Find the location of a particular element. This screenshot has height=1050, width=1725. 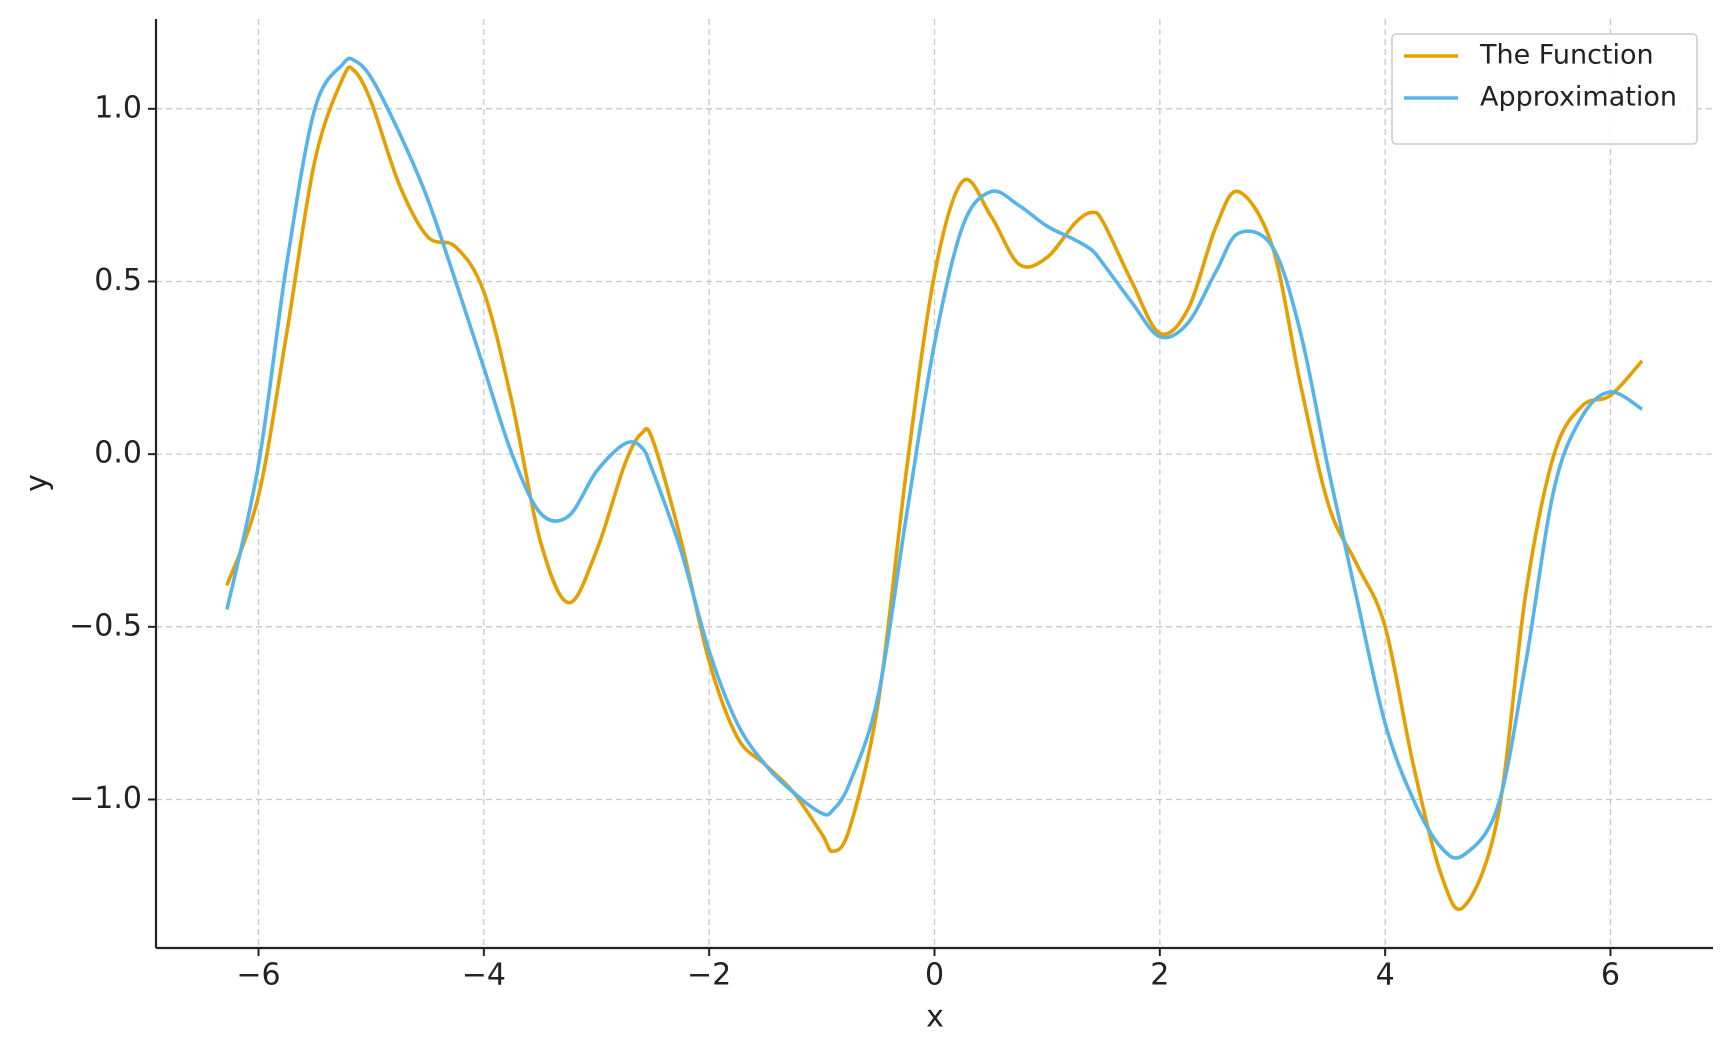

y-tick-label: −1.0 is located at coordinates (105, 798).